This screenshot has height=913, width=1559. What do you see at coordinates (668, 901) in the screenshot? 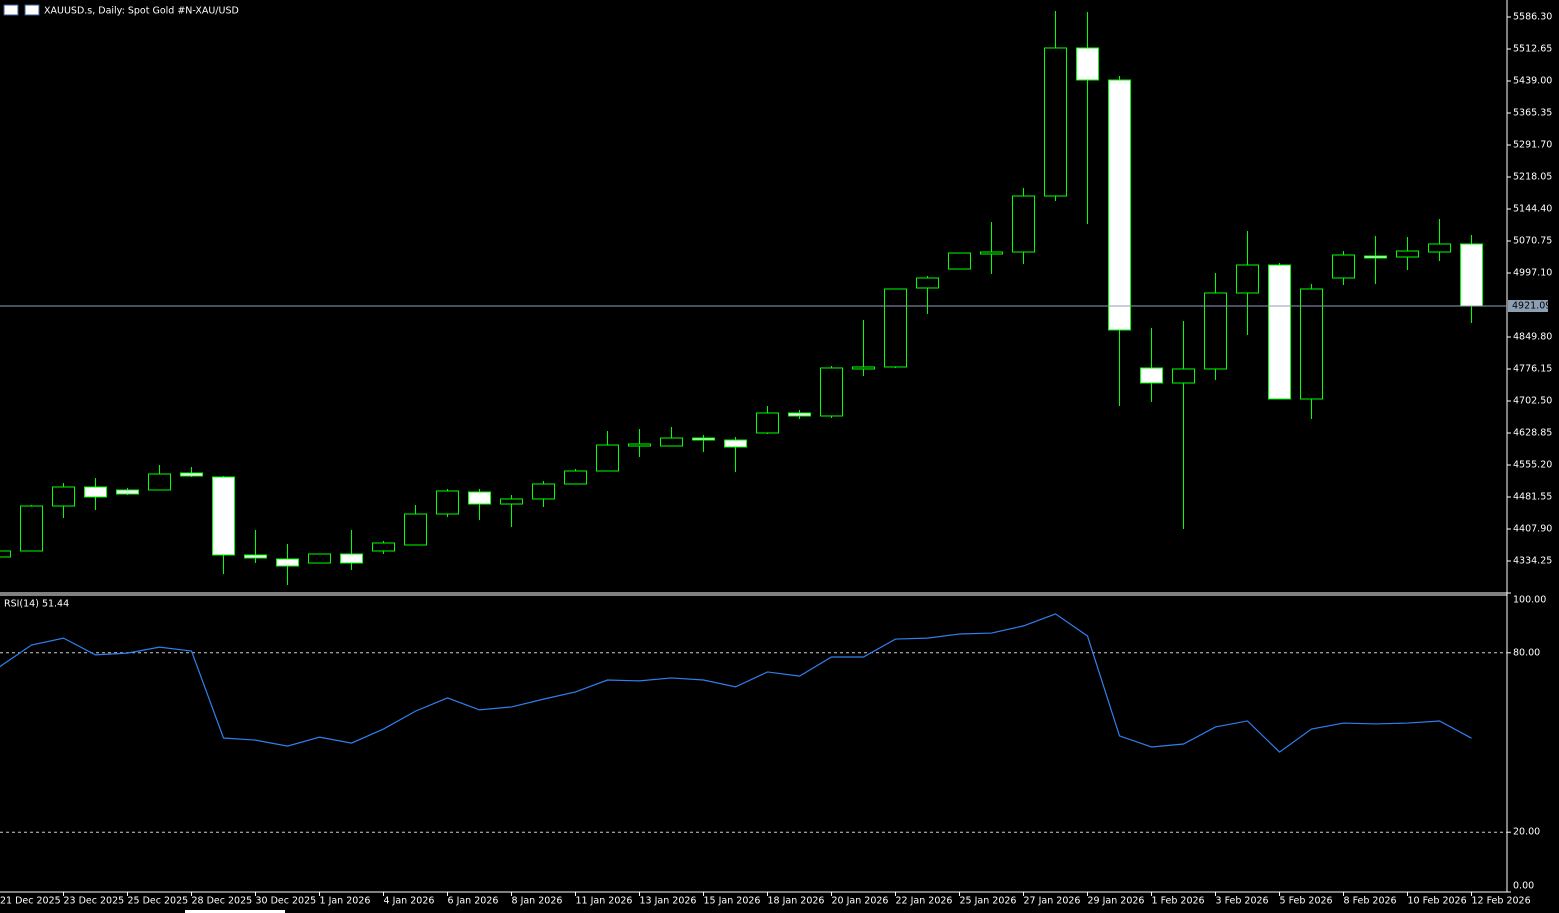
I see `x-tick-label: 13 Jan 2026` at bounding box center [668, 901].